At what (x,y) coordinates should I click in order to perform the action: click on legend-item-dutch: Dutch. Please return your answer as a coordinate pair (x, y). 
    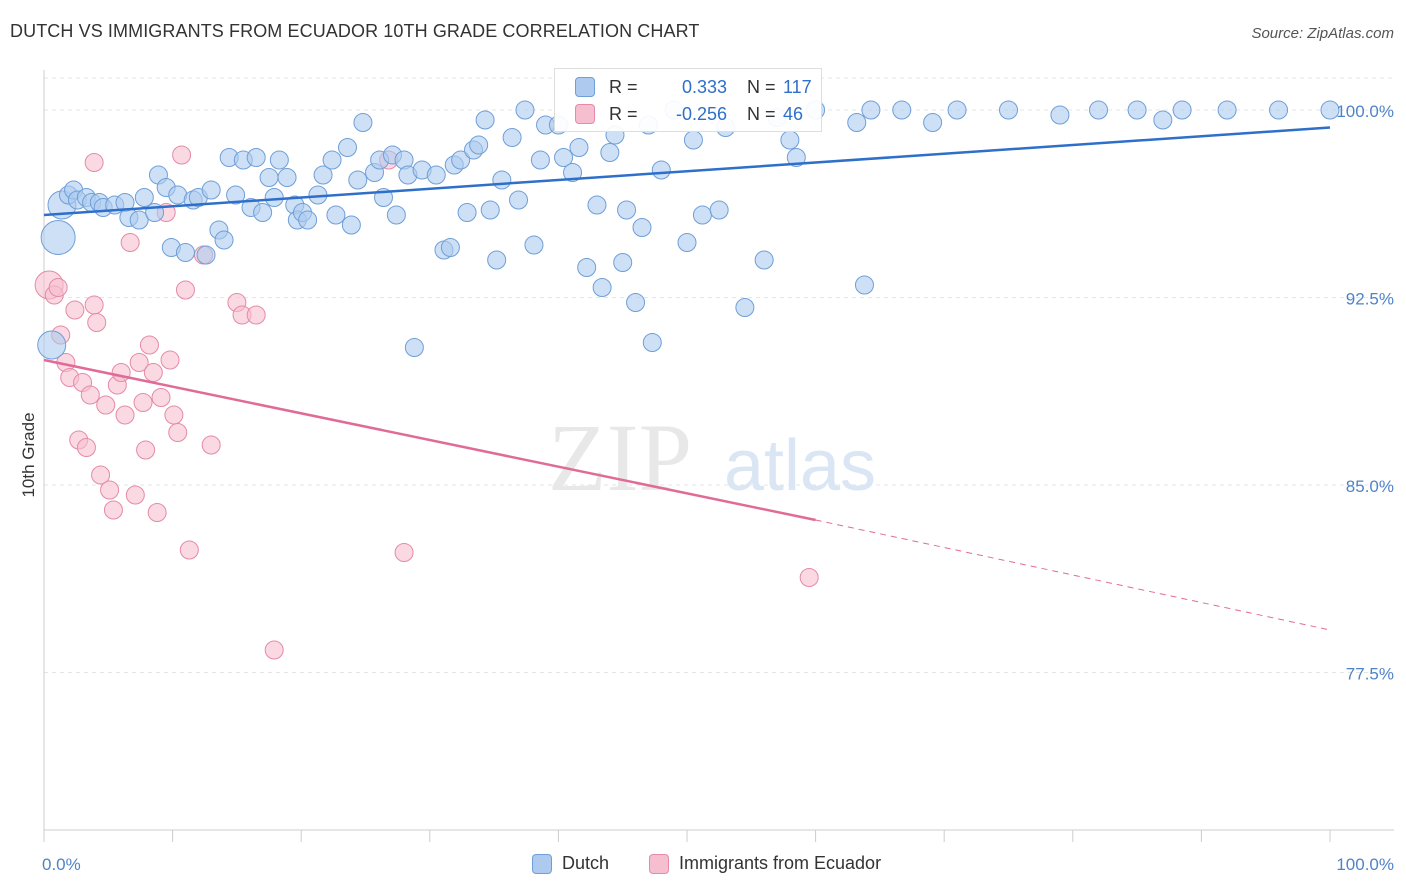
    Looking at the image, I should click on (570, 863).